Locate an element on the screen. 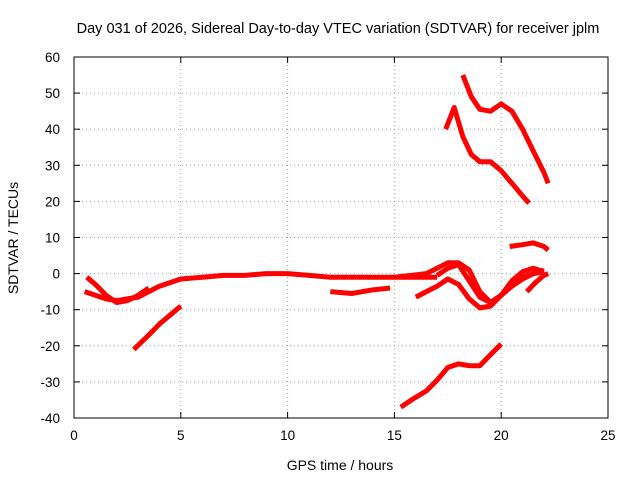 The image size is (640, 480). x-tick-label: 20 is located at coordinates (501, 435).